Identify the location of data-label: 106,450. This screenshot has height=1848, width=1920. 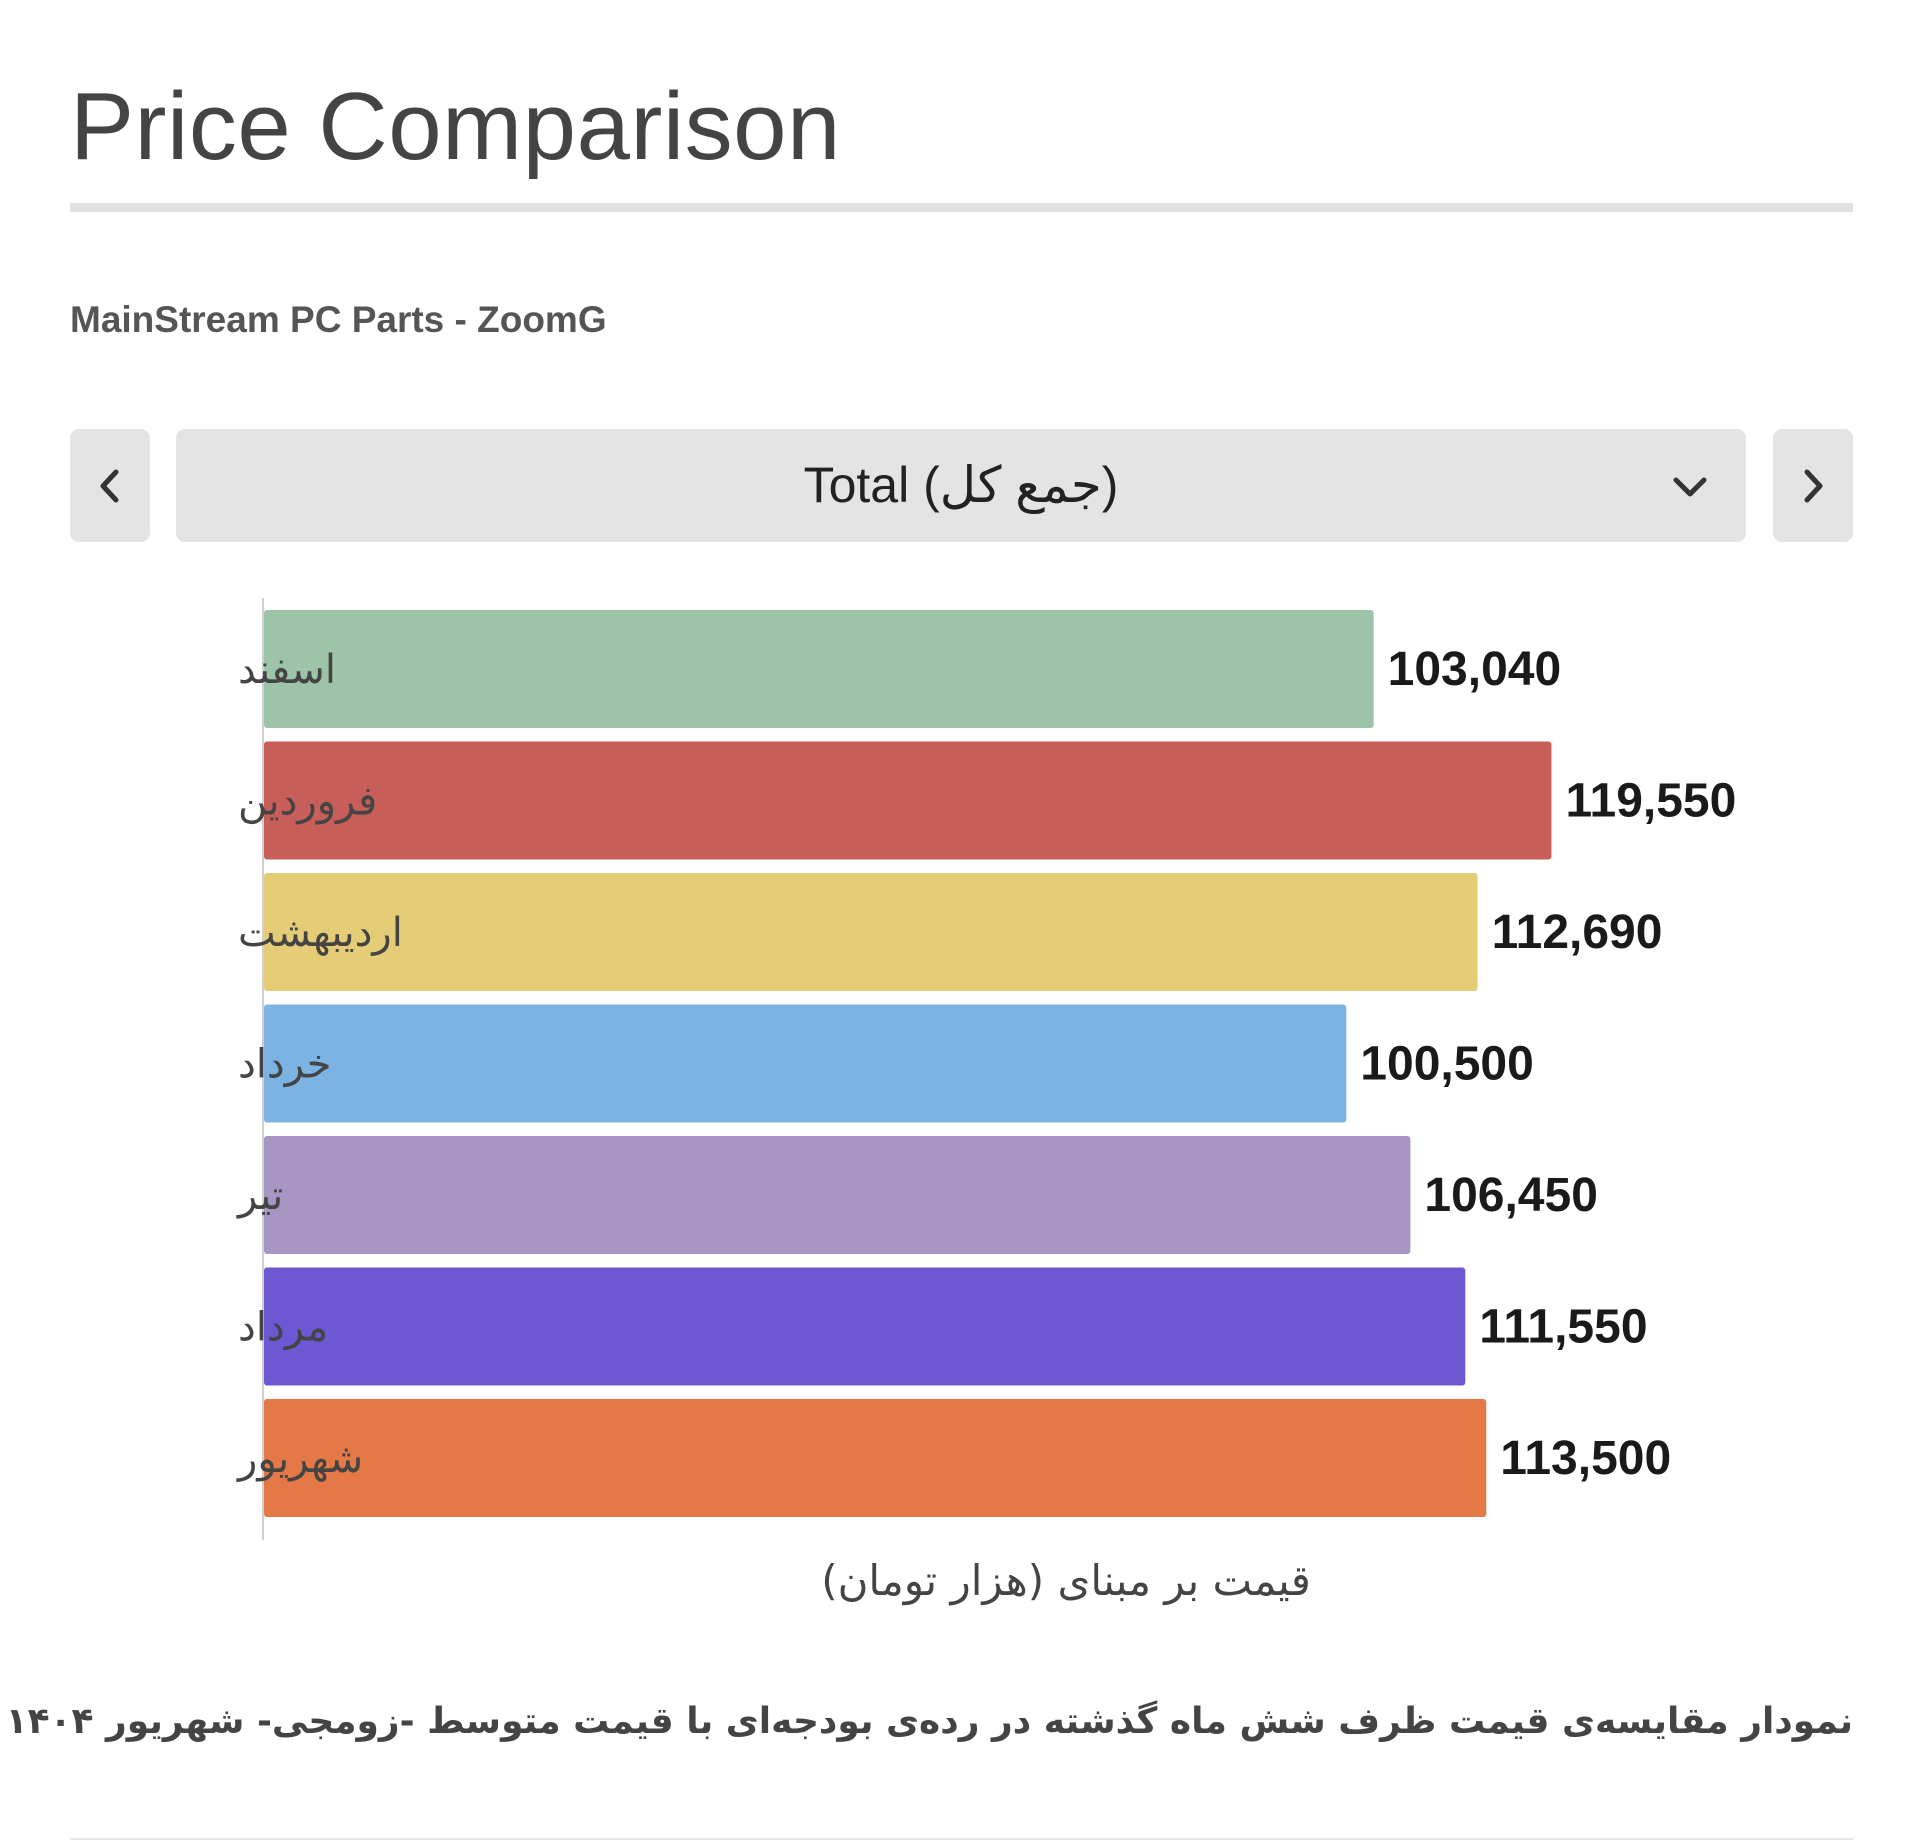
(1511, 1195).